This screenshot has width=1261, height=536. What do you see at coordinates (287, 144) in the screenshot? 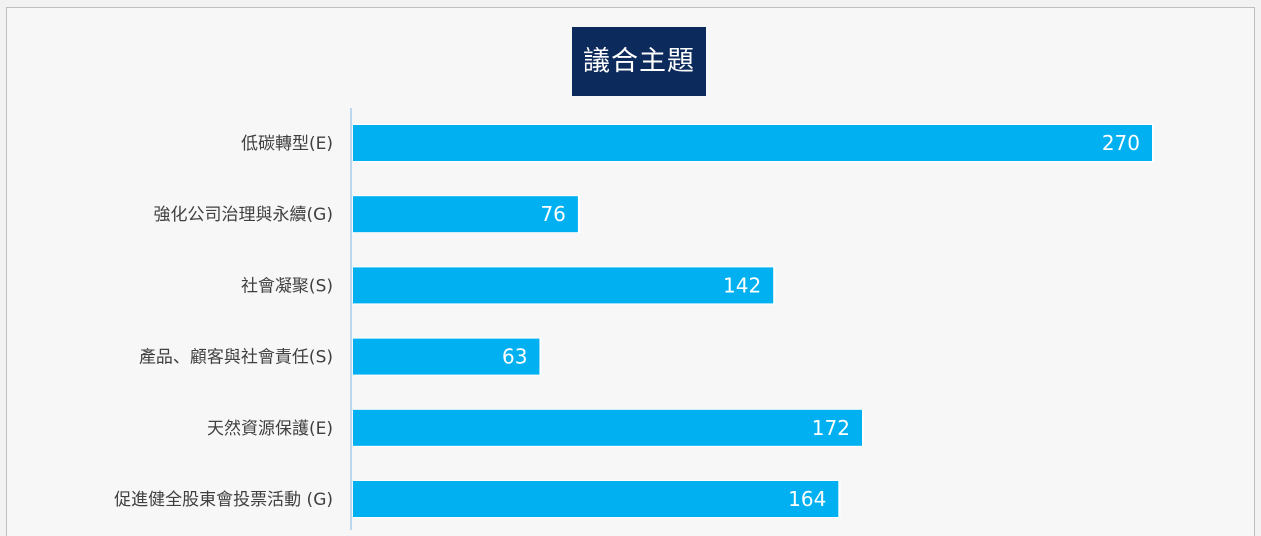
I see `category-label: 低碳轉型(E)` at bounding box center [287, 144].